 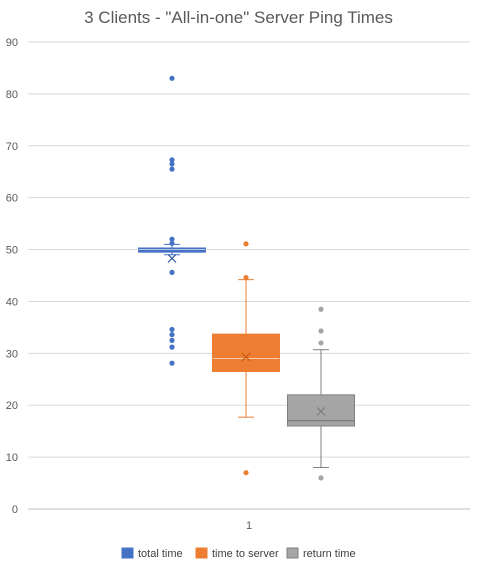 I want to click on box-return-time, so click(x=321, y=410).